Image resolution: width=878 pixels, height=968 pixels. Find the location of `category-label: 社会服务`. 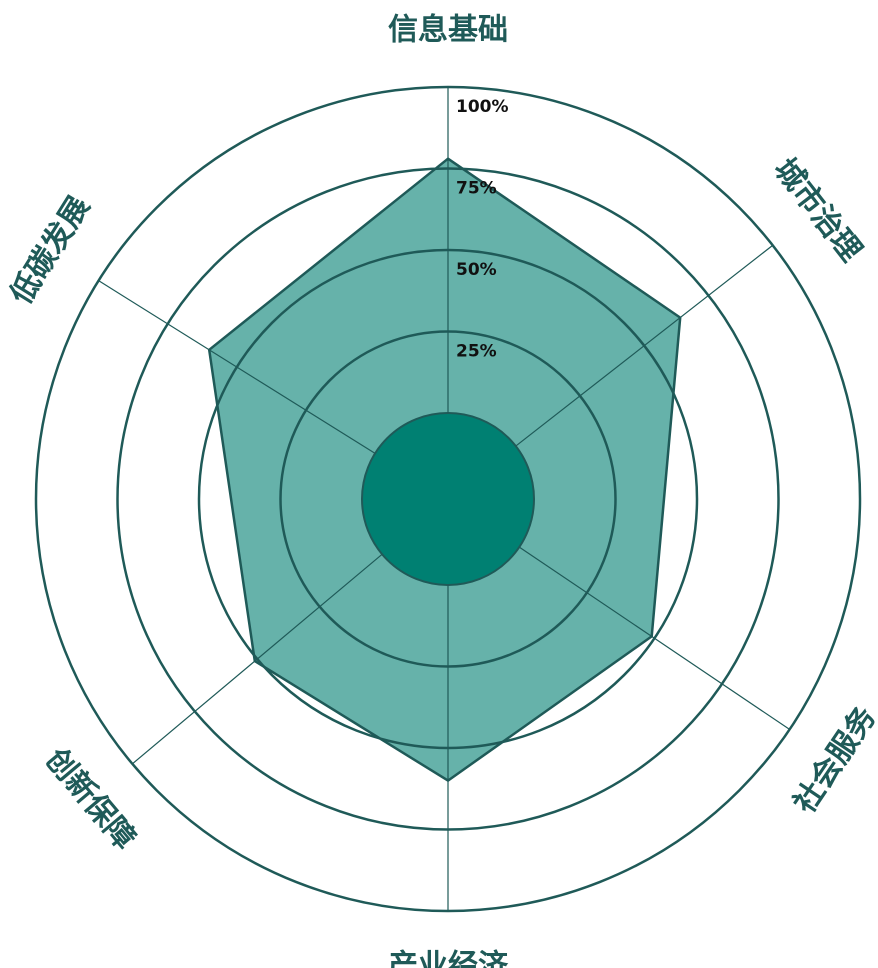

category-label: 社会服务 is located at coordinates (832, 760).